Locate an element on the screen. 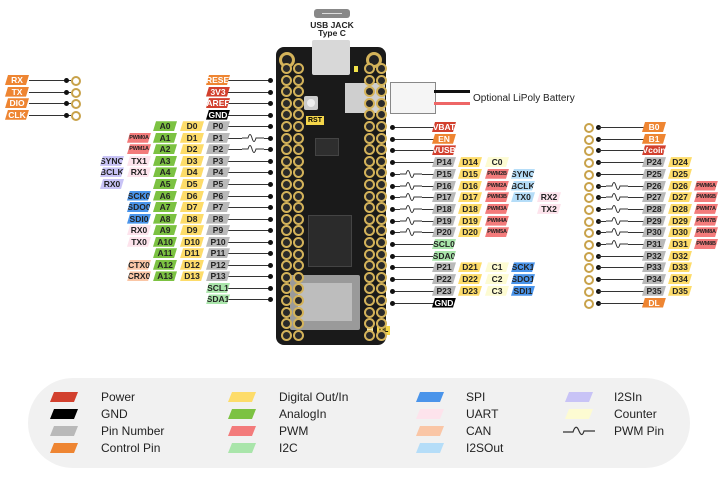 This screenshot has width=720, height=480. pin-label-pin: P4 is located at coordinates (218, 172).